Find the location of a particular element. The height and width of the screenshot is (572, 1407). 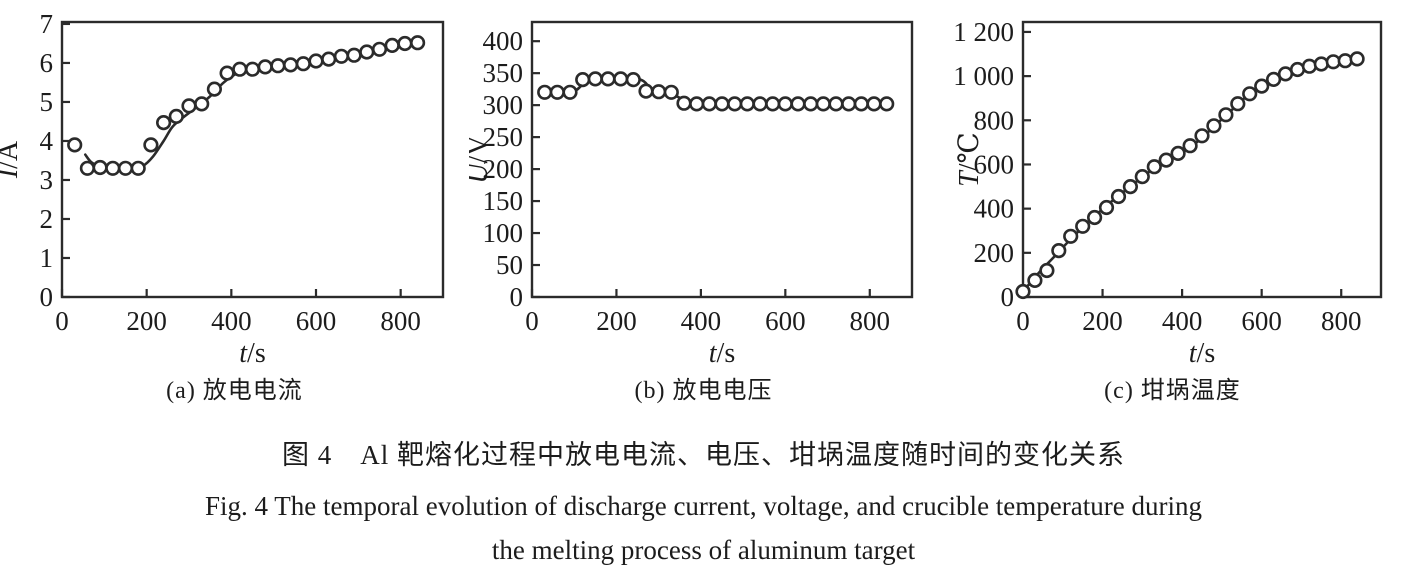

y-tick-label: 1 is located at coordinates (47, 258).